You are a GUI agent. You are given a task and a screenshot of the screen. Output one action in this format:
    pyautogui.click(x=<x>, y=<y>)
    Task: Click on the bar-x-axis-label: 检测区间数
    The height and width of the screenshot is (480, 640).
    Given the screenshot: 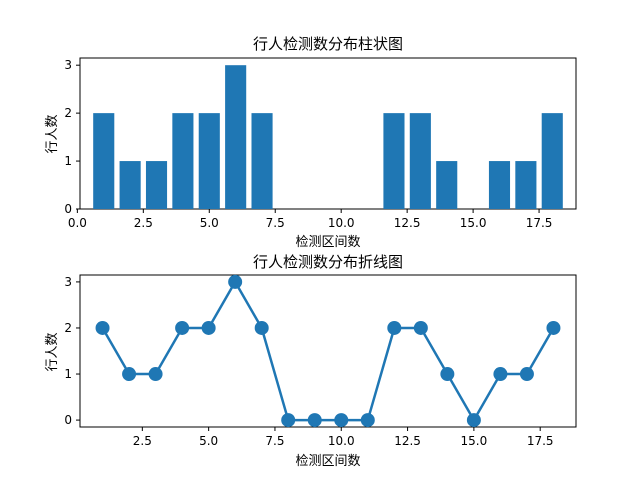 What is the action you would take?
    pyautogui.click(x=327, y=242)
    